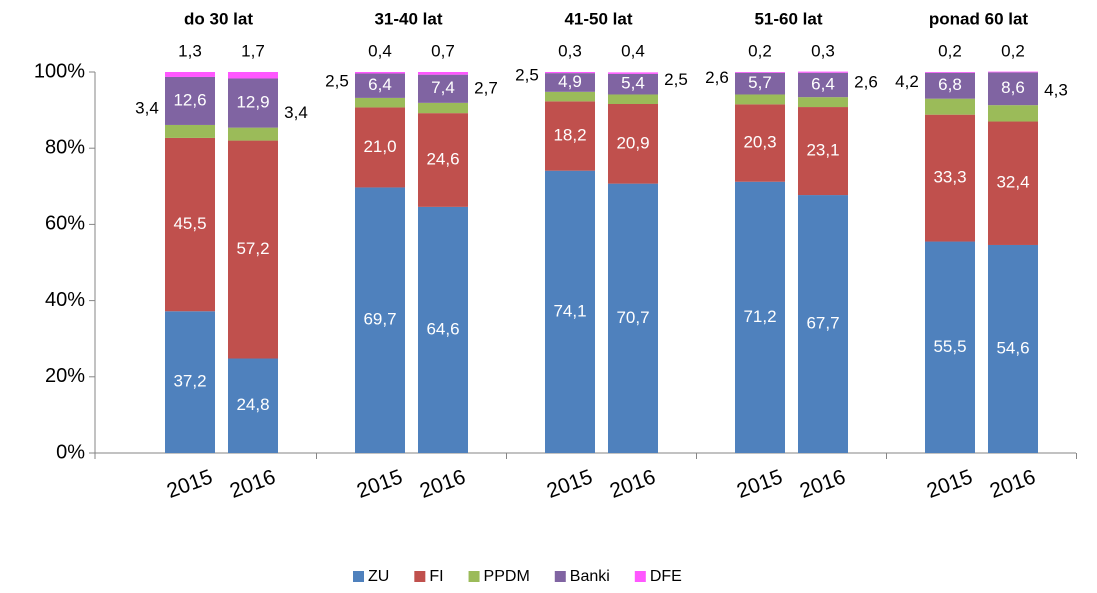 The image size is (1097, 593). Describe the element at coordinates (253, 50) in the screenshot. I see `data-label: 1,7` at that location.